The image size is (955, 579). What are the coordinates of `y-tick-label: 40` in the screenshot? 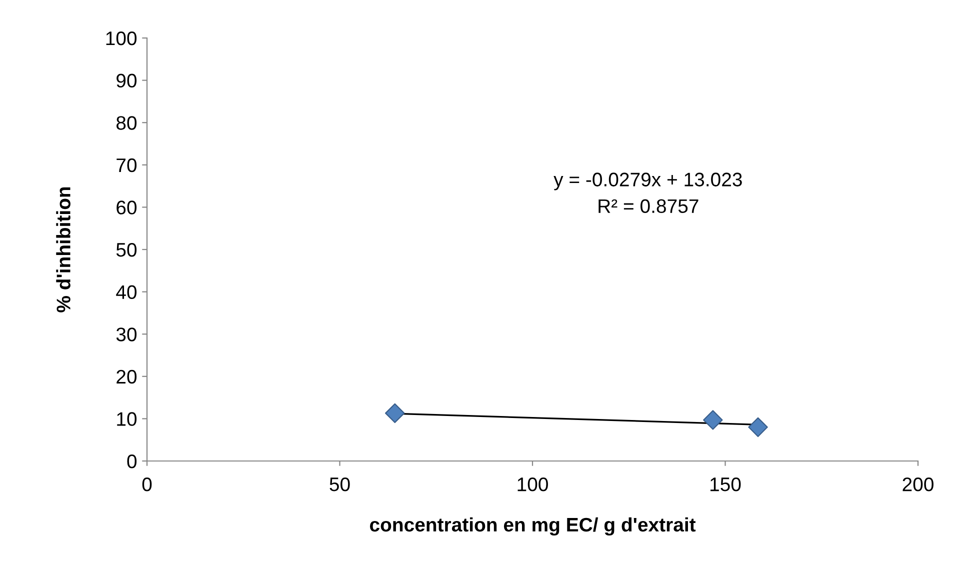 It's located at (126, 292).